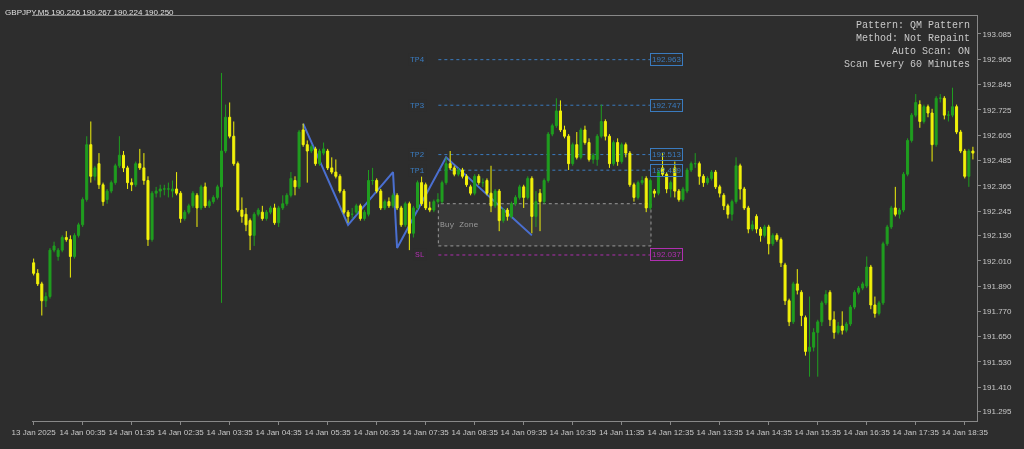 Image resolution: width=1024 pixels, height=449 pixels. What do you see at coordinates (417, 170) in the screenshot?
I see `ref-line-label: TP1` at bounding box center [417, 170].